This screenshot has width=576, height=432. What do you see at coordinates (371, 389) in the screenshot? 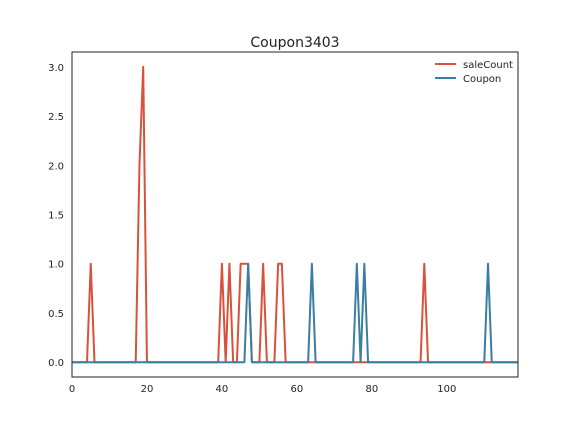
I see `x-tick-label: 80` at bounding box center [371, 389].